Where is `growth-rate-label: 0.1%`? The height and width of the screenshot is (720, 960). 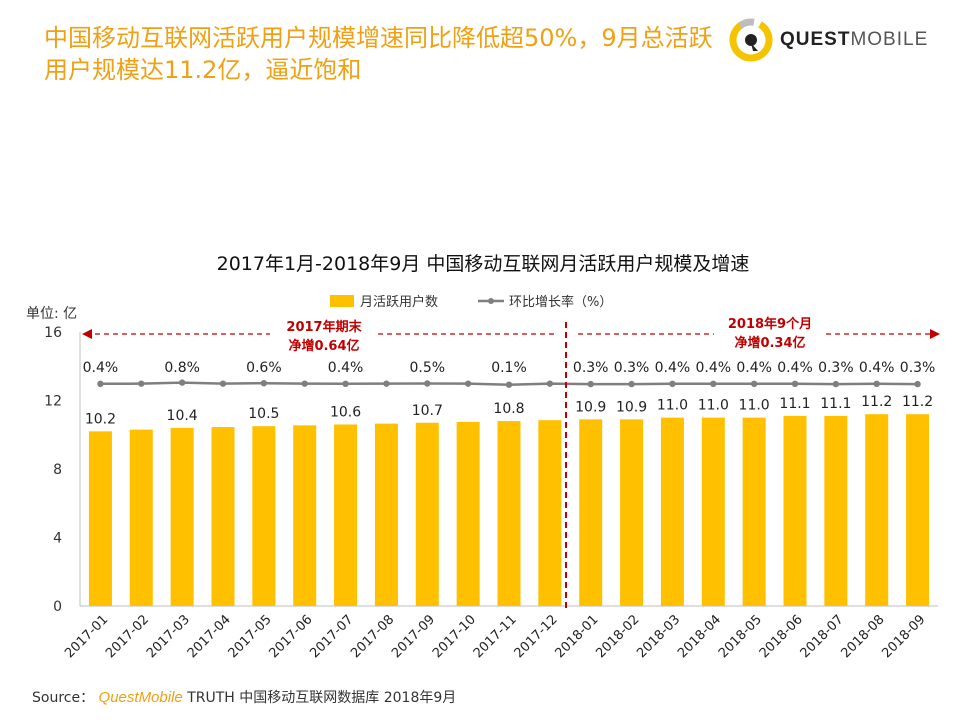 growth-rate-label: 0.1% is located at coordinates (509, 368).